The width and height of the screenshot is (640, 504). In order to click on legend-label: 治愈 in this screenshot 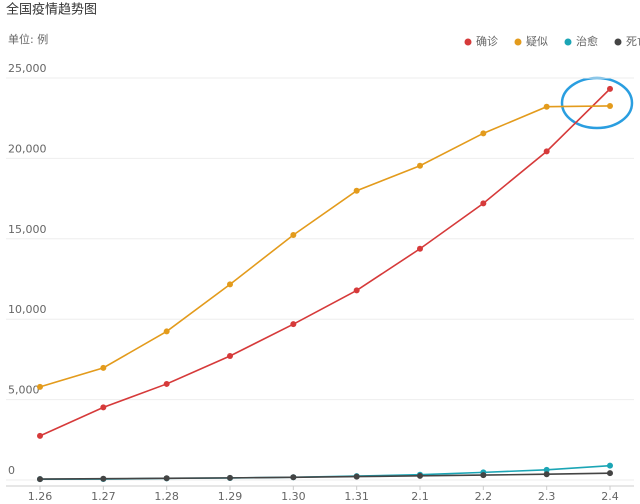, I will do `click(587, 41)`.